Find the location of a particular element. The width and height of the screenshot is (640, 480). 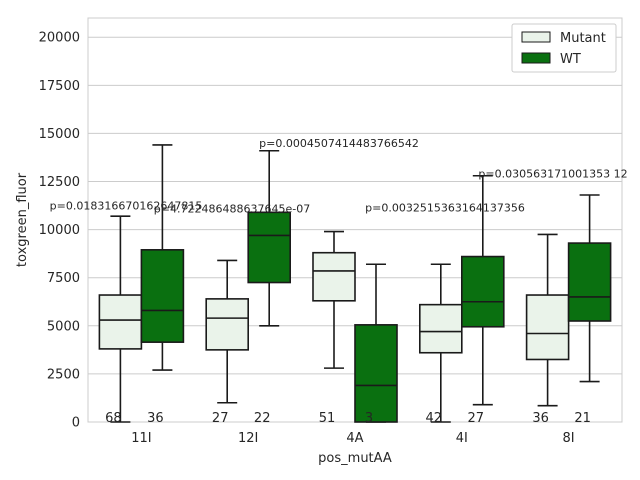

x-tick-label: 8I is located at coordinates (569, 438).